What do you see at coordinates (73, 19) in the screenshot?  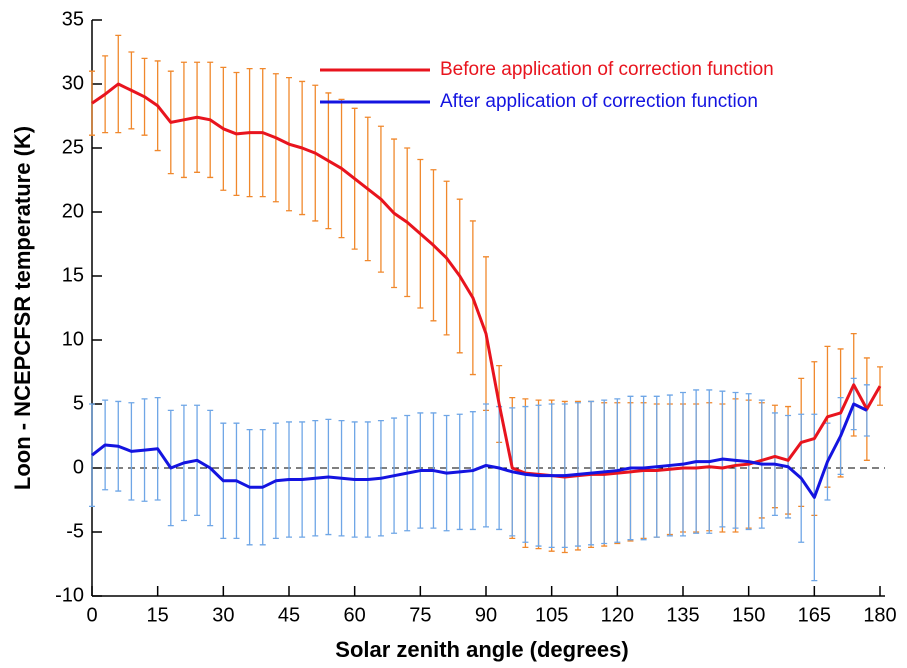 I see `y-tick-label: 35` at bounding box center [73, 19].